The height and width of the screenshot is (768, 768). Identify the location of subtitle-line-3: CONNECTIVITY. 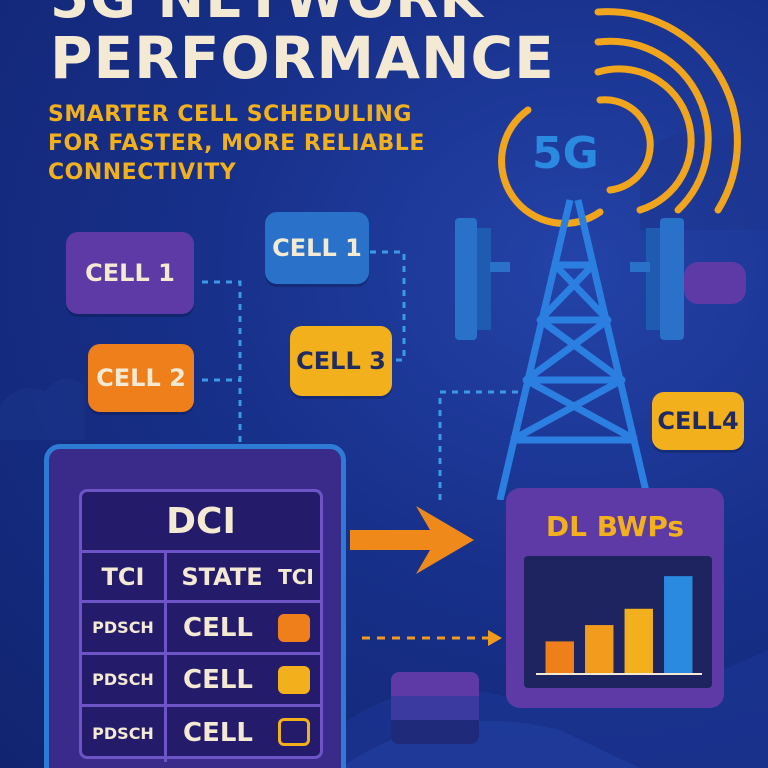
(142, 172).